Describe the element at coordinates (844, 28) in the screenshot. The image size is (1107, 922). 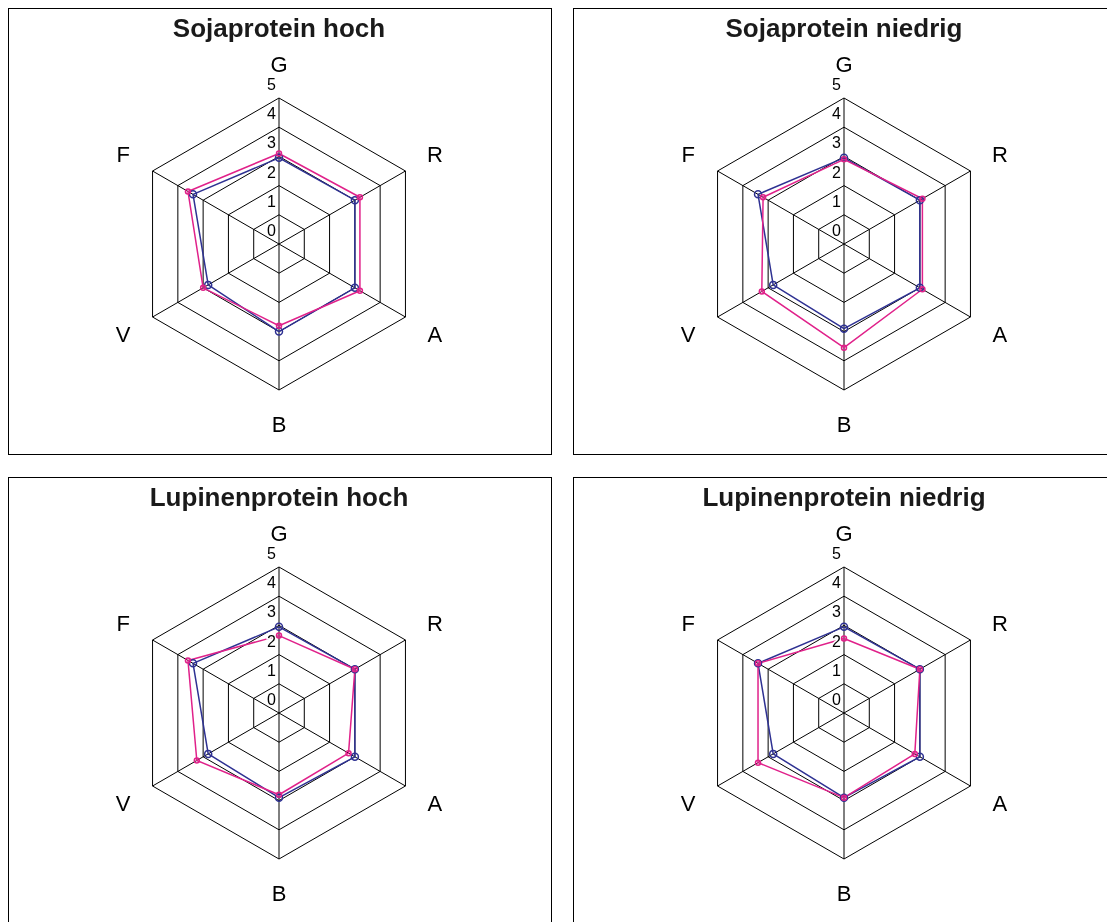
I see `chart-title: Sojaprotein niedrig` at that location.